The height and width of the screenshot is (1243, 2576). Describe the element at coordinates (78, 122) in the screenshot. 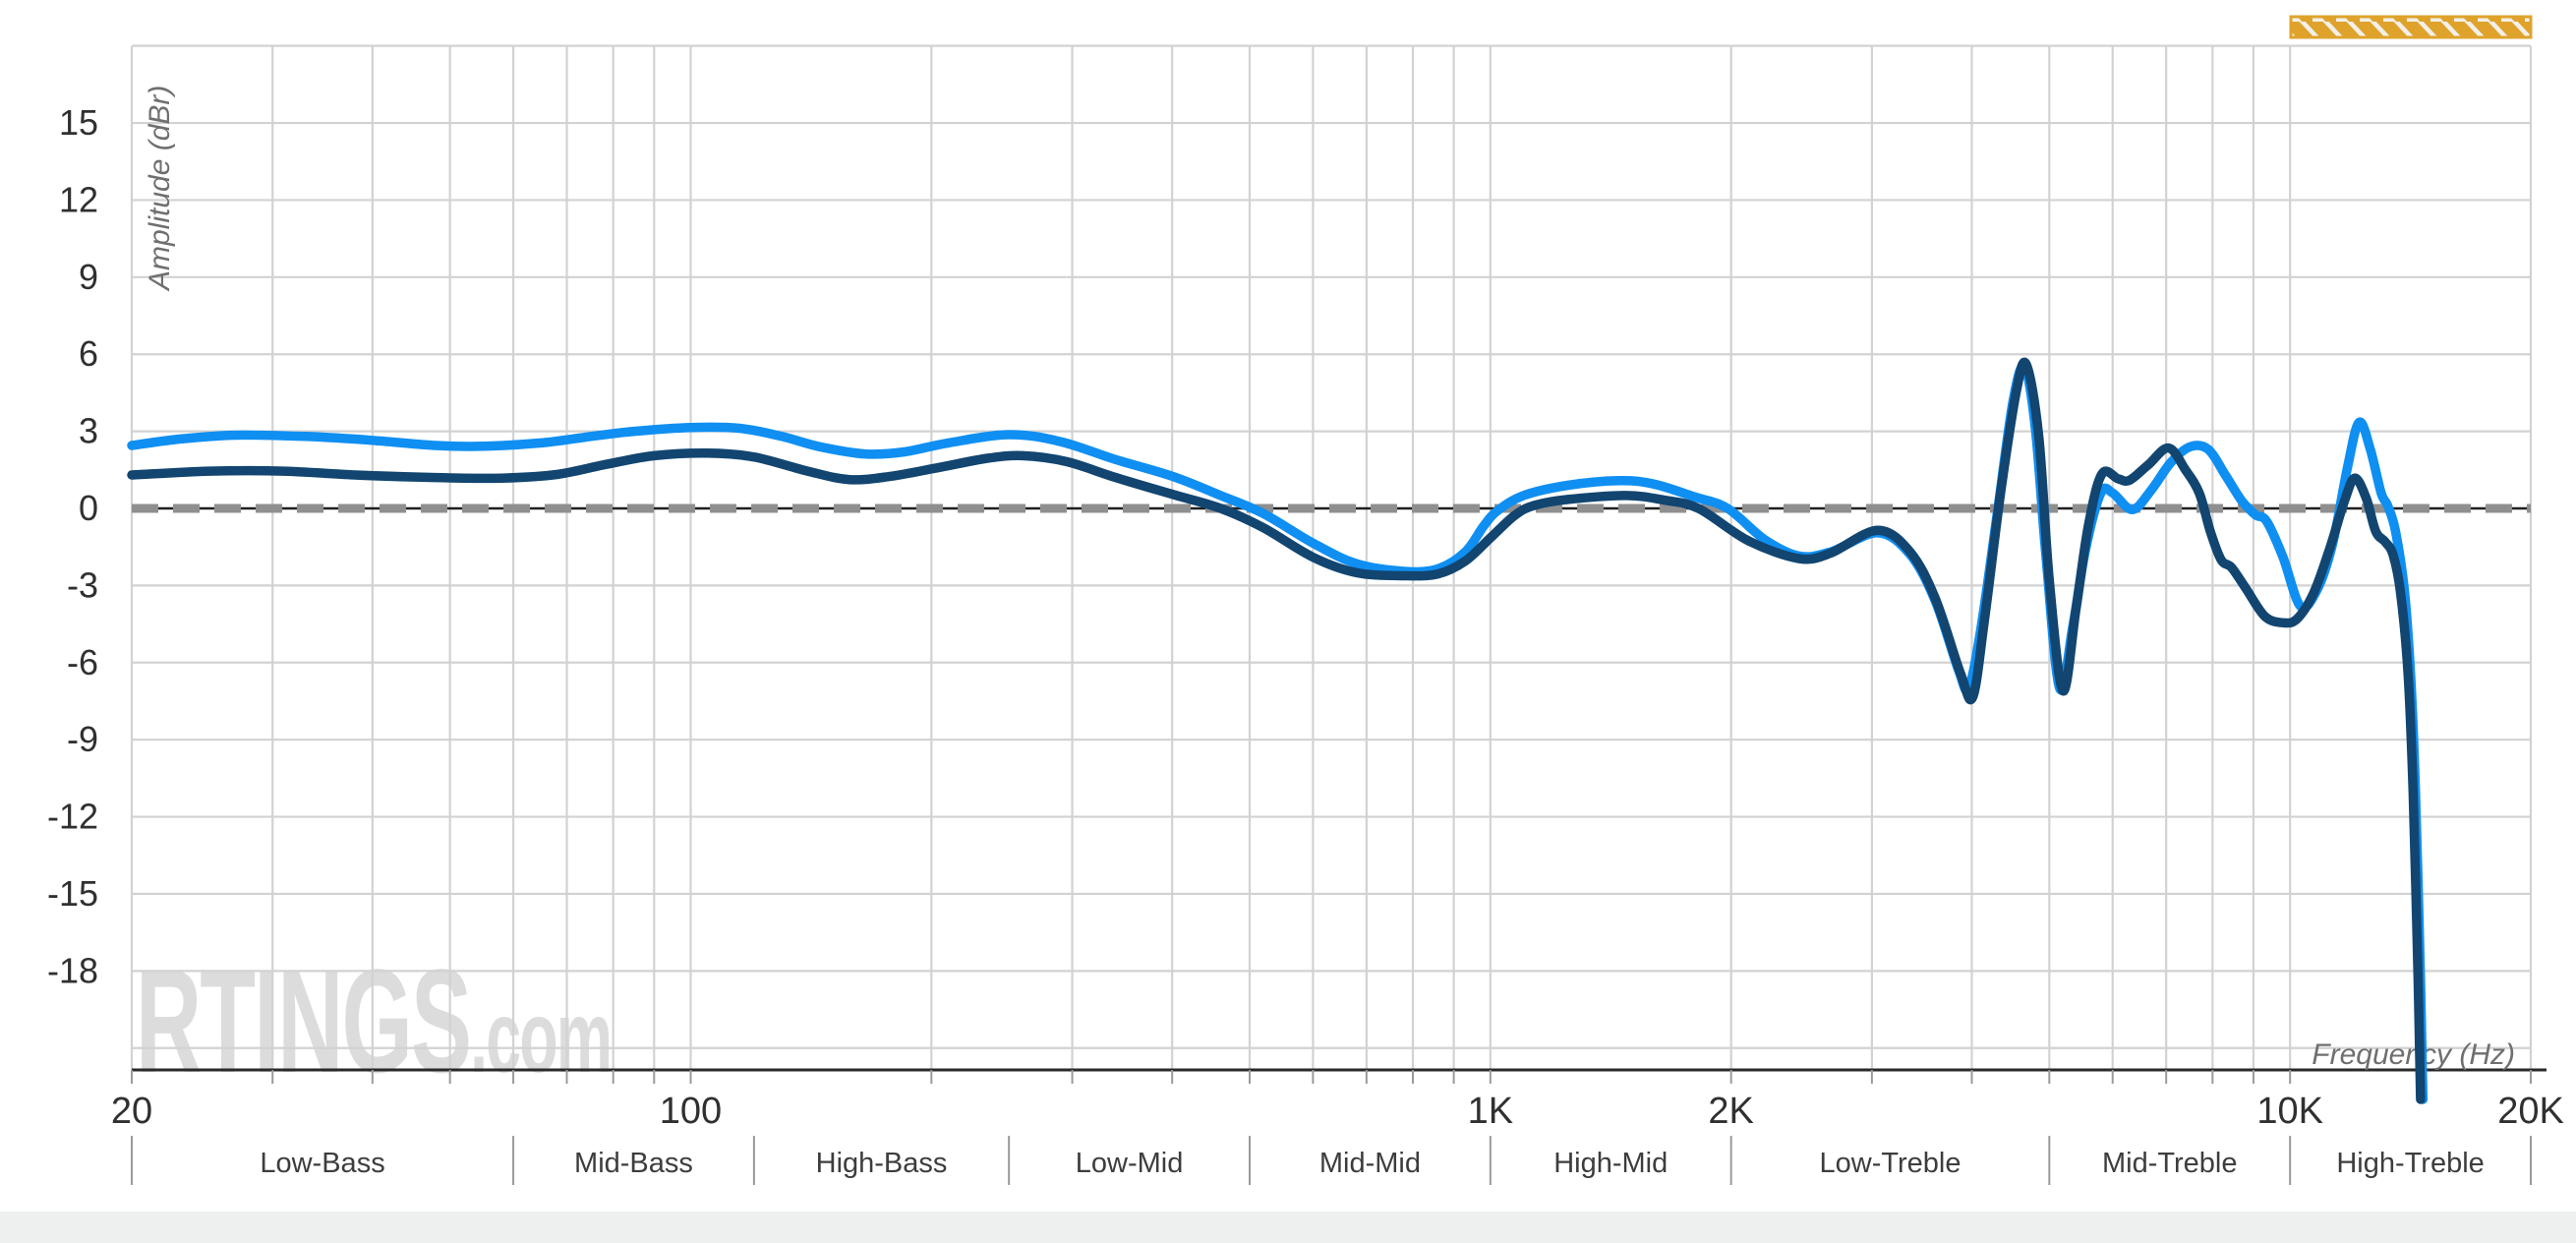

I see `y-tick-label: 15` at that location.